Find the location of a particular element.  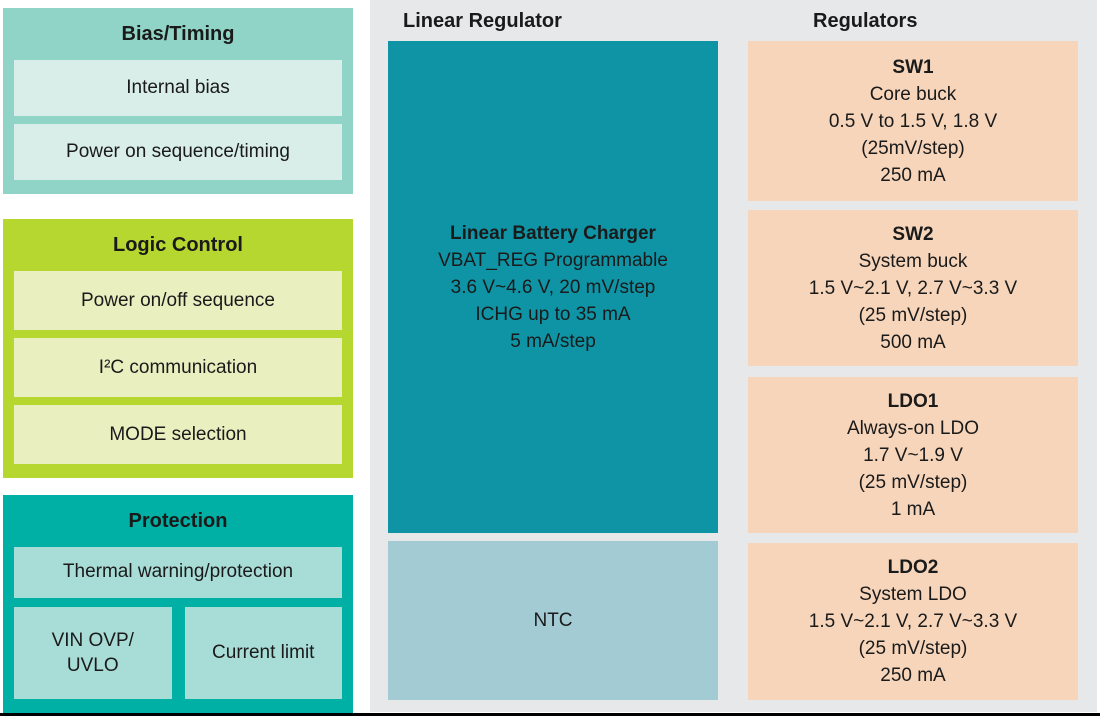

ntc-label: NTC is located at coordinates (553, 620).